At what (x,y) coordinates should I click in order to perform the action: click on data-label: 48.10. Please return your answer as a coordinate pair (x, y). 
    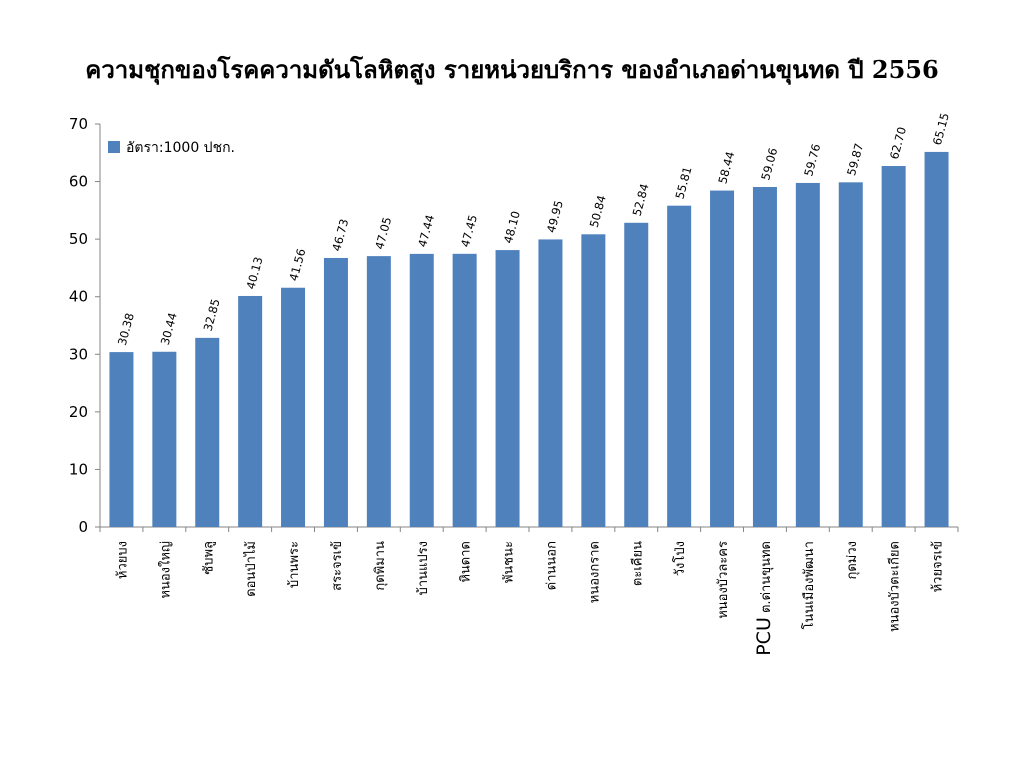
    Looking at the image, I should click on (512, 226).